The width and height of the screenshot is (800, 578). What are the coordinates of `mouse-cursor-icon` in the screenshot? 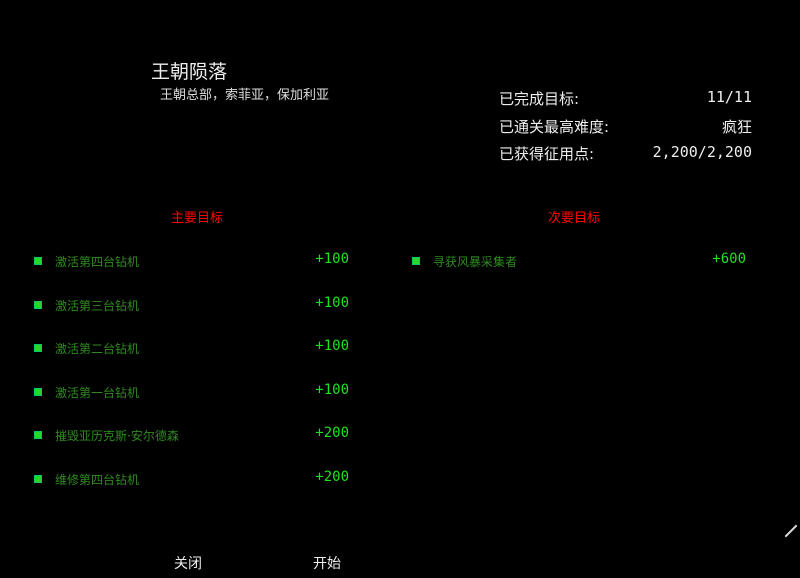 It's located at (791, 531).